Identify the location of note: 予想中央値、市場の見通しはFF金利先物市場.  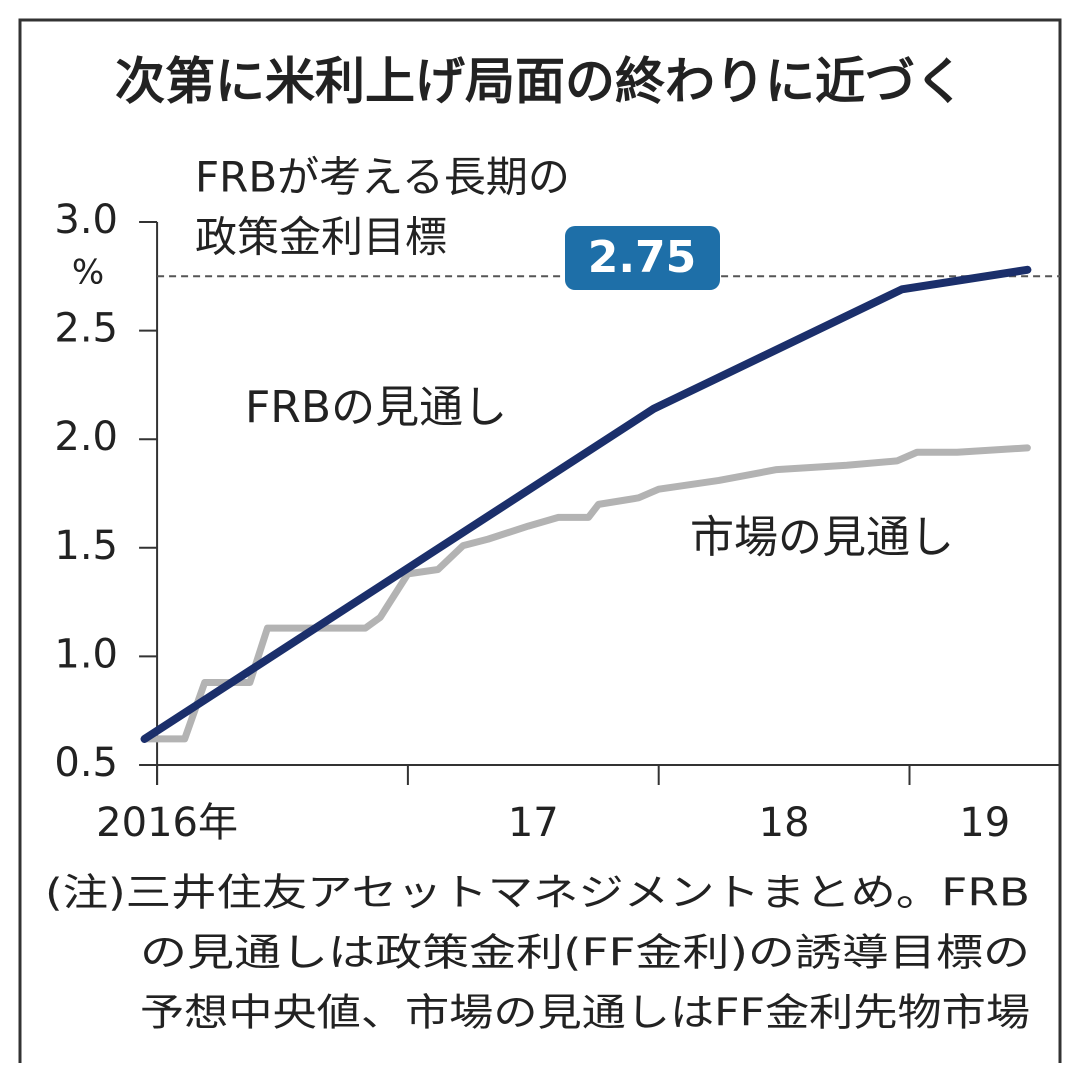
(585, 1013).